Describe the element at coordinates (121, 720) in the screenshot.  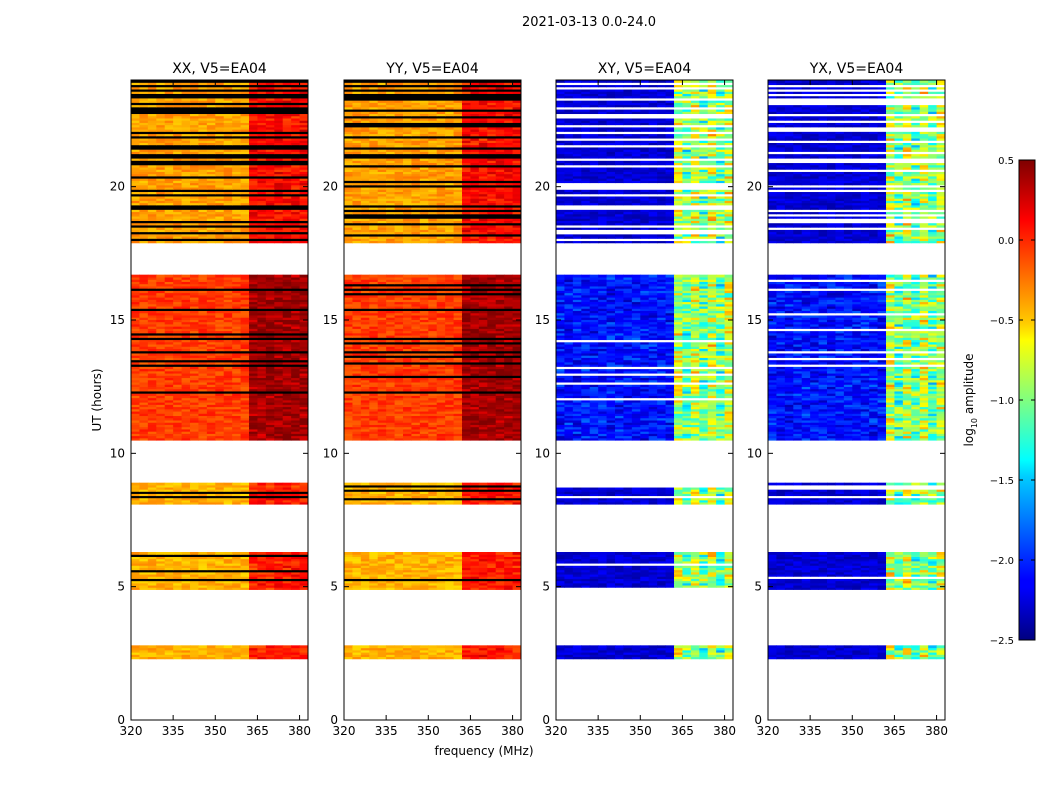
I see `y-tick-label: 0` at that location.